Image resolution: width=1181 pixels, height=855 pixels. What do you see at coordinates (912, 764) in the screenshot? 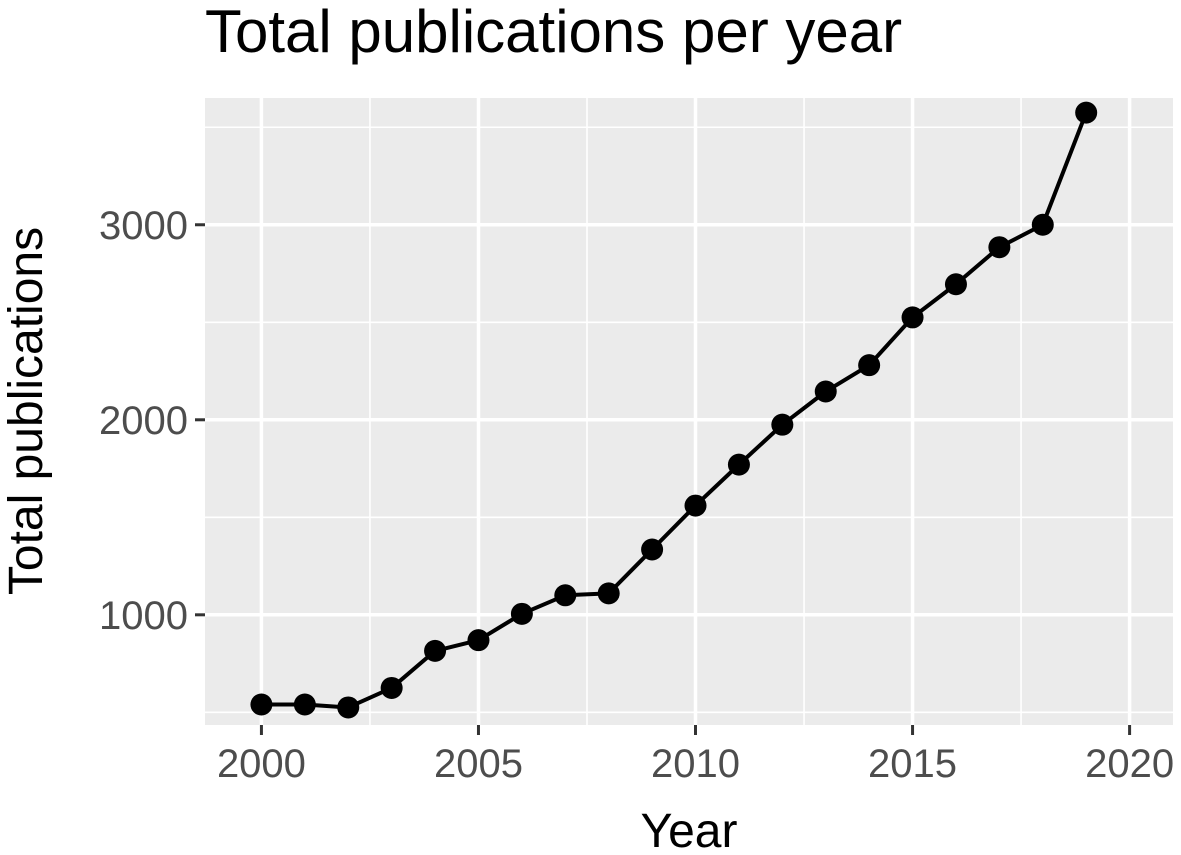
I see `x-tick-label: 2015` at bounding box center [912, 764].